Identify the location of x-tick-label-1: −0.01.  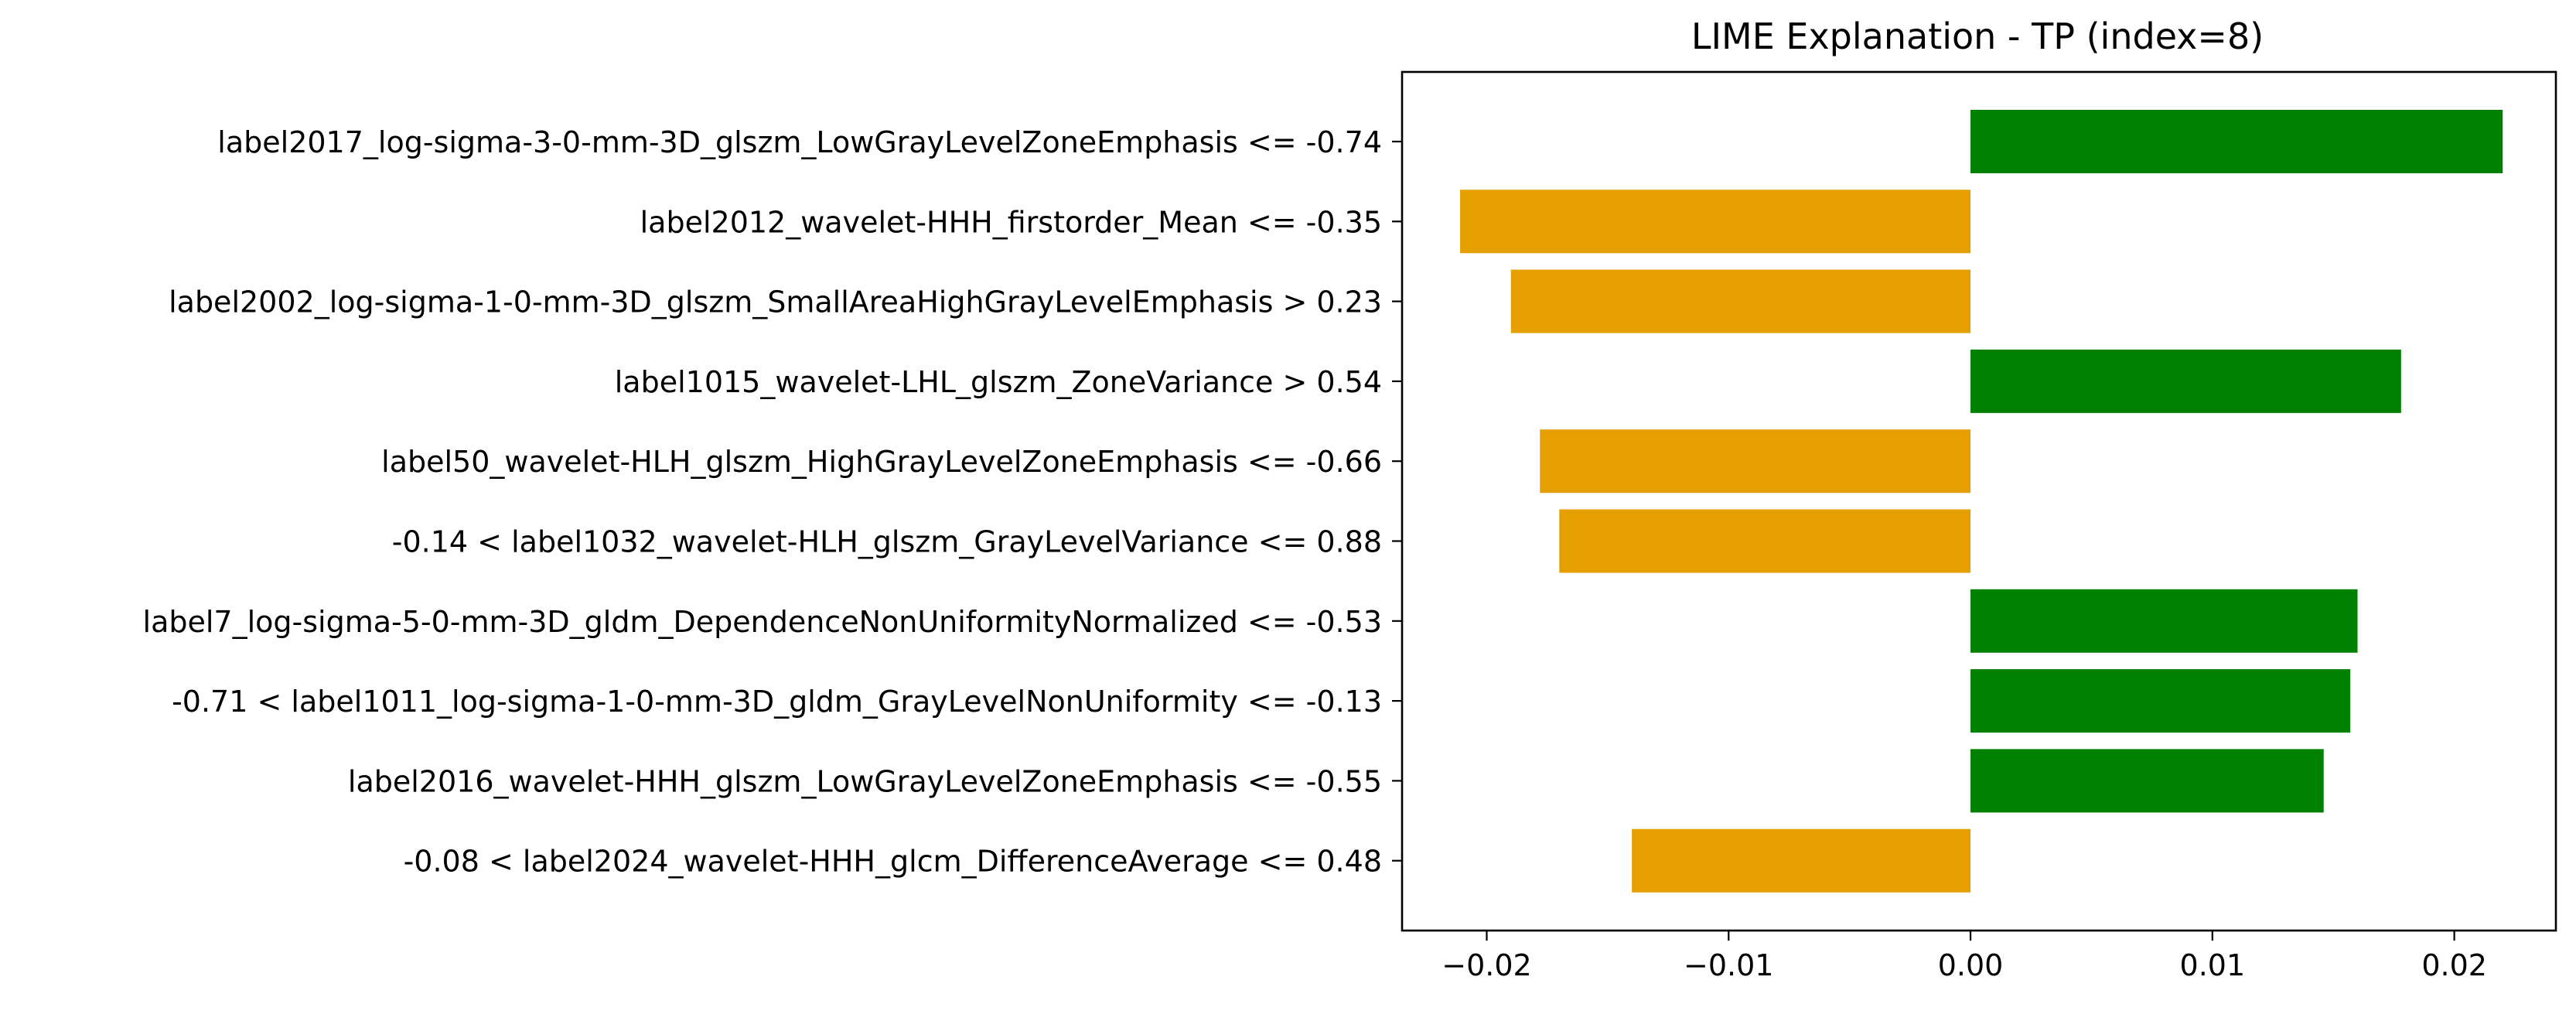
(1729, 965).